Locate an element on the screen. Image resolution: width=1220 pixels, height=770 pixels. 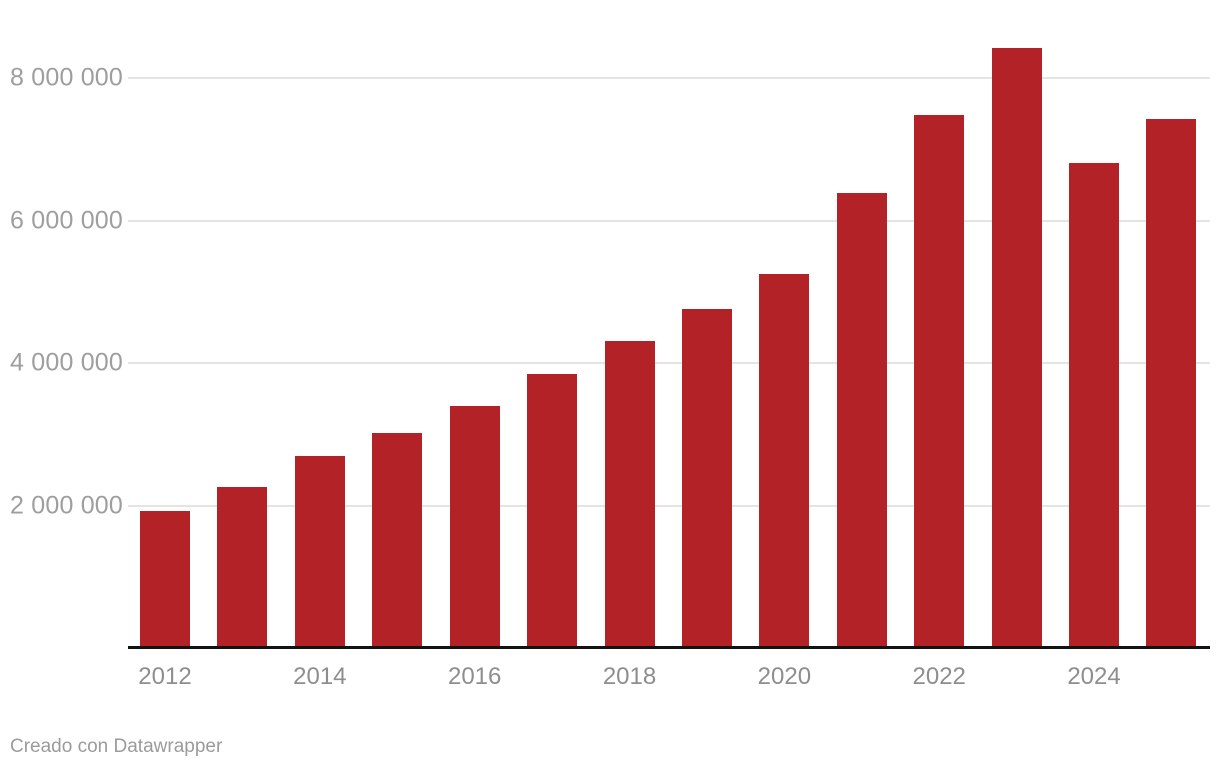
bar-2017 is located at coordinates (552, 510).